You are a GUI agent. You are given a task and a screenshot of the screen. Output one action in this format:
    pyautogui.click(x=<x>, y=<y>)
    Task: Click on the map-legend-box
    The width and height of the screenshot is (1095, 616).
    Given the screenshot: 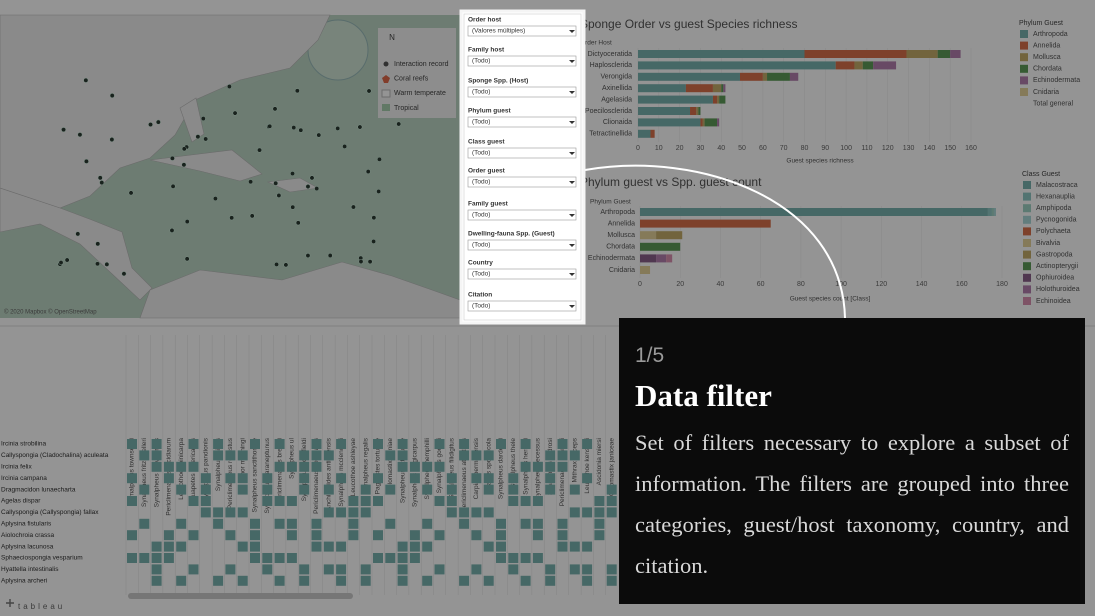 What is the action you would take?
    pyautogui.click(x=417, y=73)
    